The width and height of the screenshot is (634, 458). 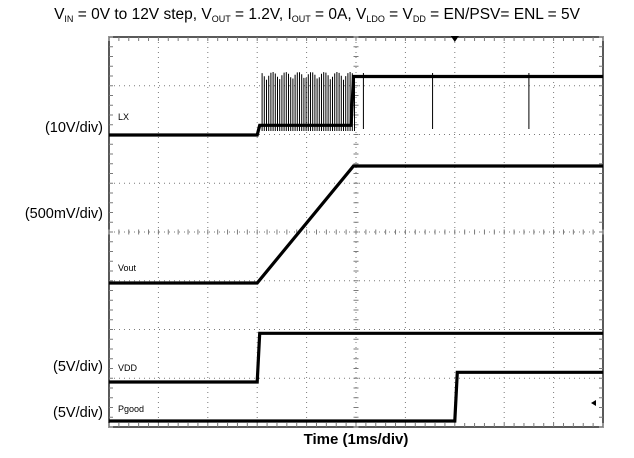 What do you see at coordinates (356, 105) in the screenshot?
I see `trace-lx` at bounding box center [356, 105].